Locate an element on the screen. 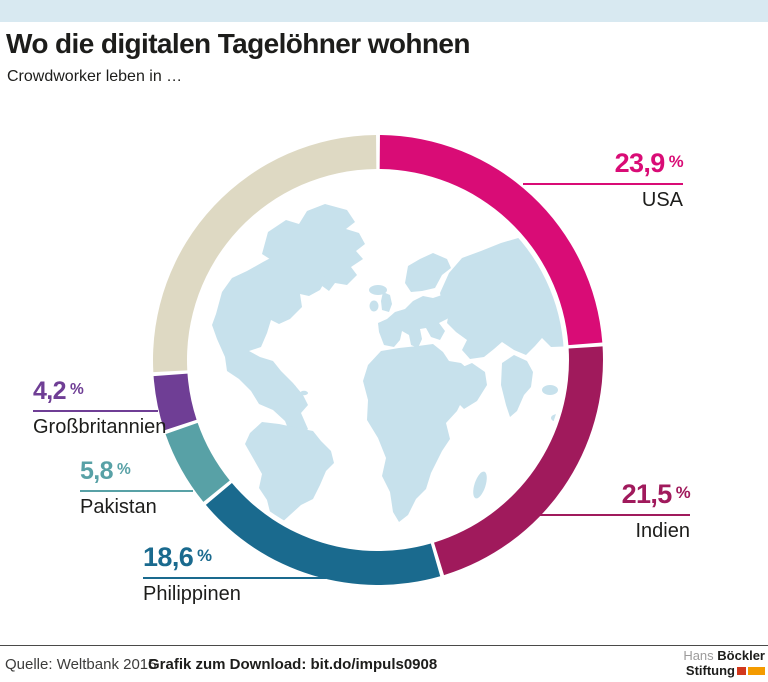 The image size is (768, 682). label-philippinen-leader-line is located at coordinates (234, 578).